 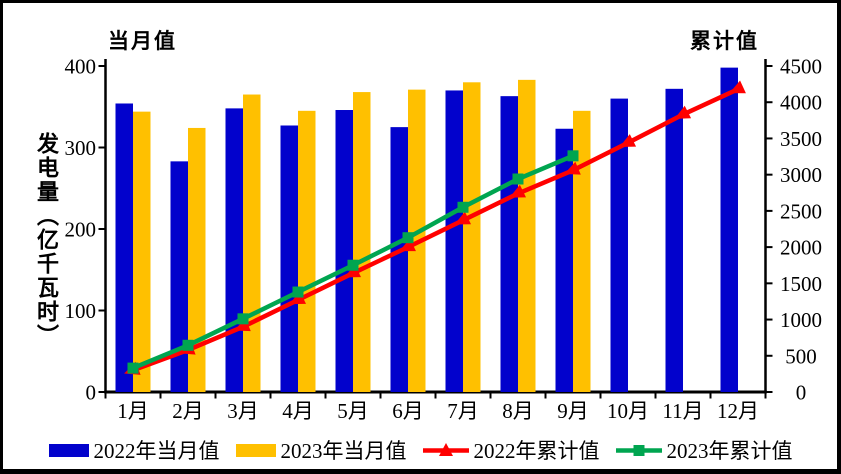 What do you see at coordinates (46, 240) in the screenshot?
I see `y-axis-label: 发电量（亿千瓦时）` at bounding box center [46, 240].